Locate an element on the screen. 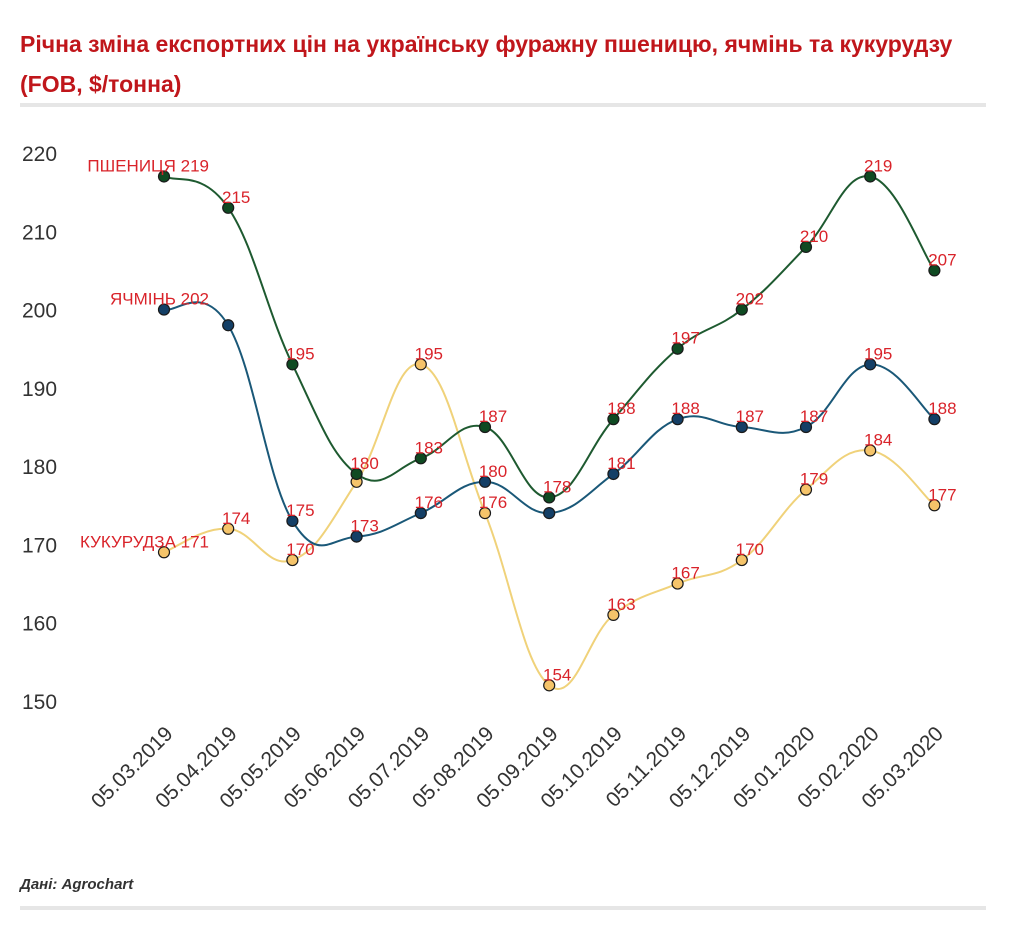  barley-data-label: ЯЧМІНЬ 202 is located at coordinates (159, 299).